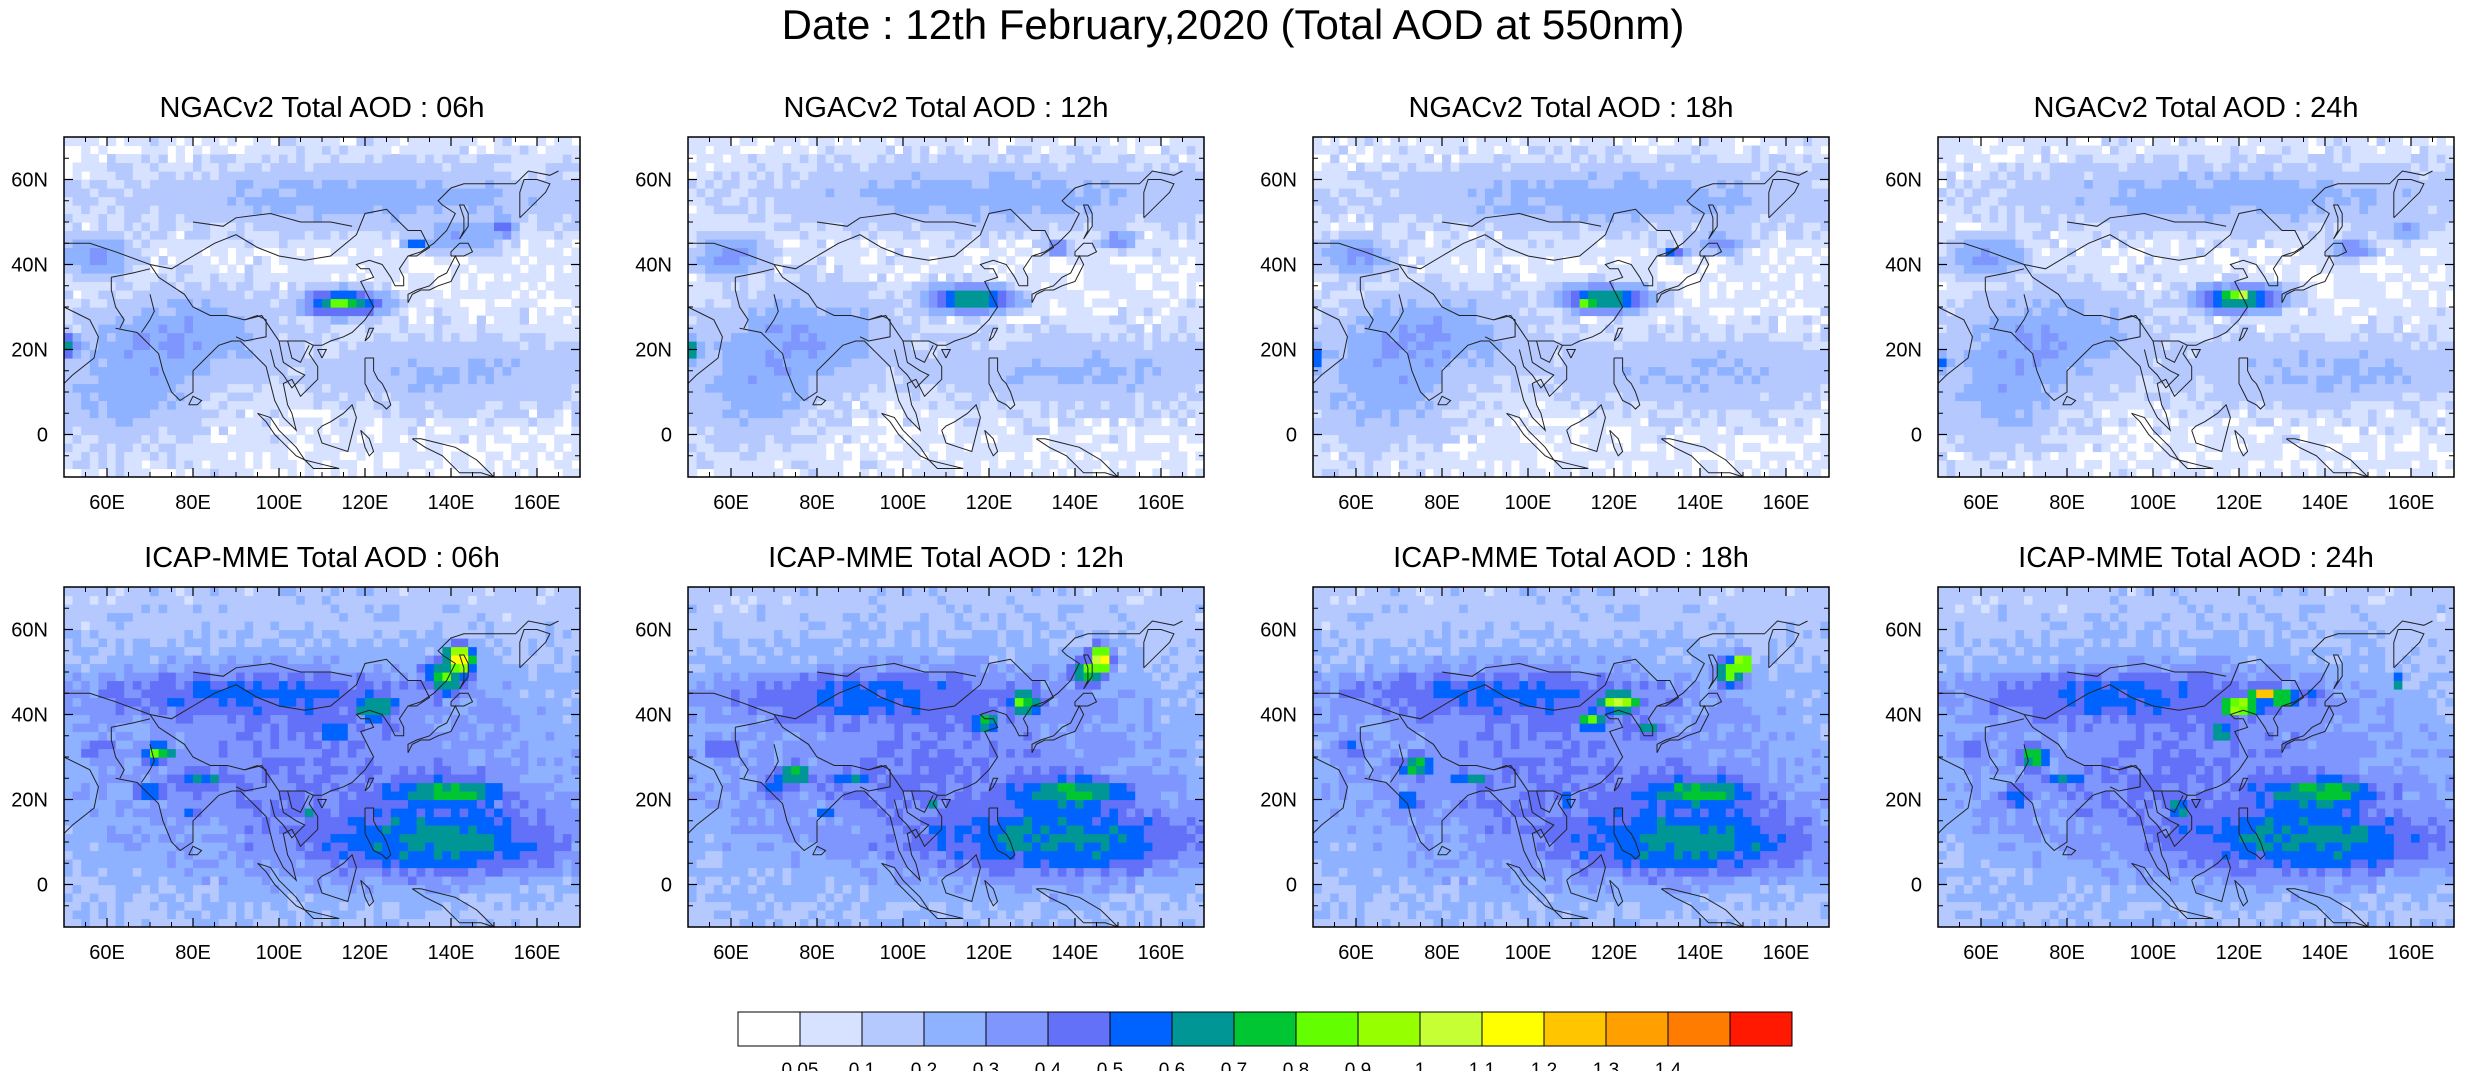 The image size is (2466, 1071). Describe the element at coordinates (1668, 1065) in the screenshot. I see `colorbar-label: 1.4` at that location.